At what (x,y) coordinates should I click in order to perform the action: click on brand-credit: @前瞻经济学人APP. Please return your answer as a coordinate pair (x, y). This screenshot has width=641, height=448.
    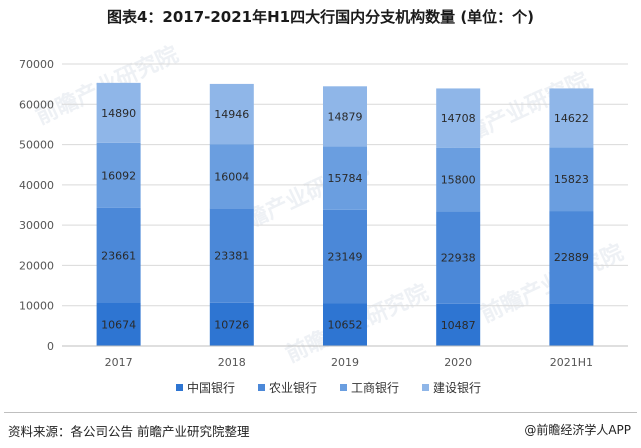
    Looking at the image, I should click on (577, 430).